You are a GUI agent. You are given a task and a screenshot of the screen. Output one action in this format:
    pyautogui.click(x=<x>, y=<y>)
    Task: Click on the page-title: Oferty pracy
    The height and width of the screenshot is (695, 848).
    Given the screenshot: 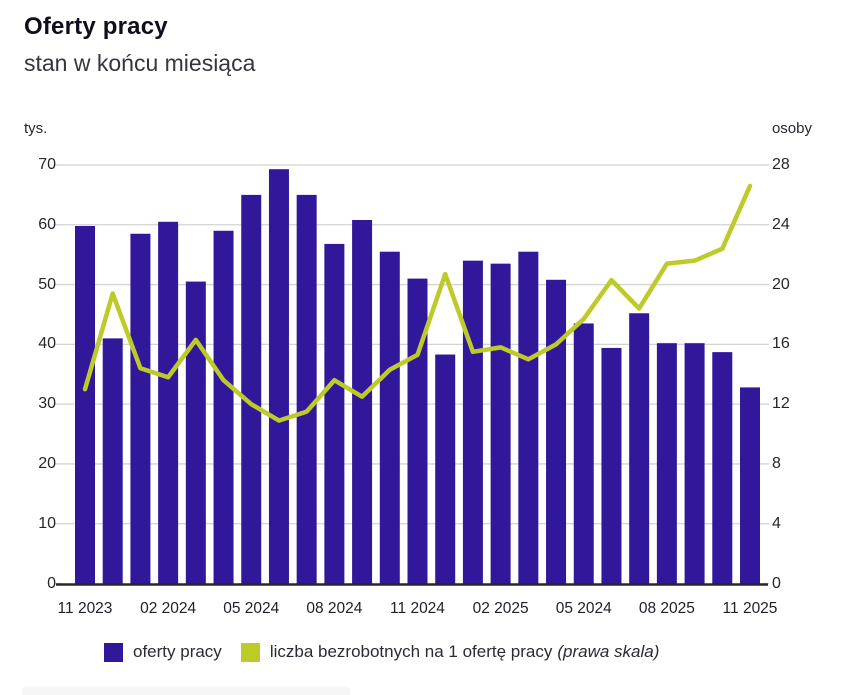 What is the action you would take?
    pyautogui.click(x=96, y=26)
    